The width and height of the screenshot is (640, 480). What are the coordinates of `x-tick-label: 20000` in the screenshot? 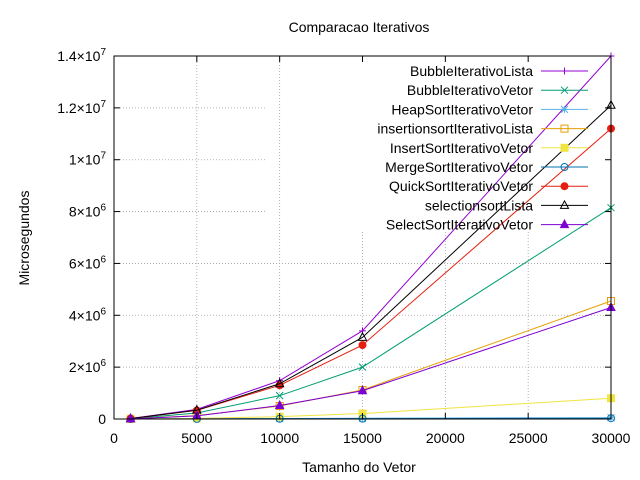 It's located at (445, 438).